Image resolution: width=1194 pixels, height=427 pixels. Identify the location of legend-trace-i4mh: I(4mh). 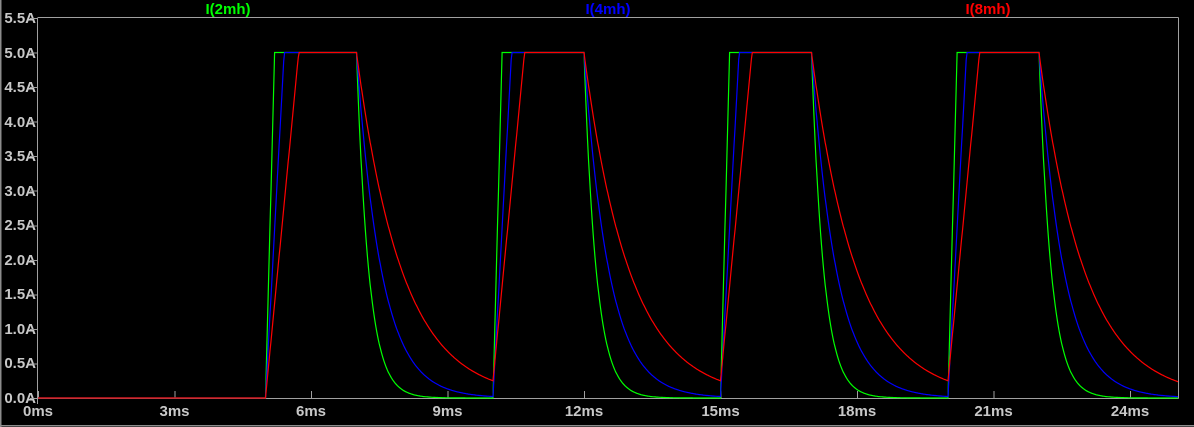
(608, 9).